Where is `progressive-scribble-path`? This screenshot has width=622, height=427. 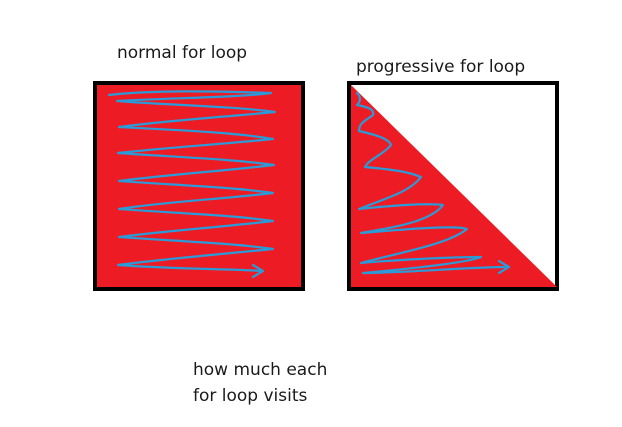 progressive-scribble-path is located at coordinates (433, 183).